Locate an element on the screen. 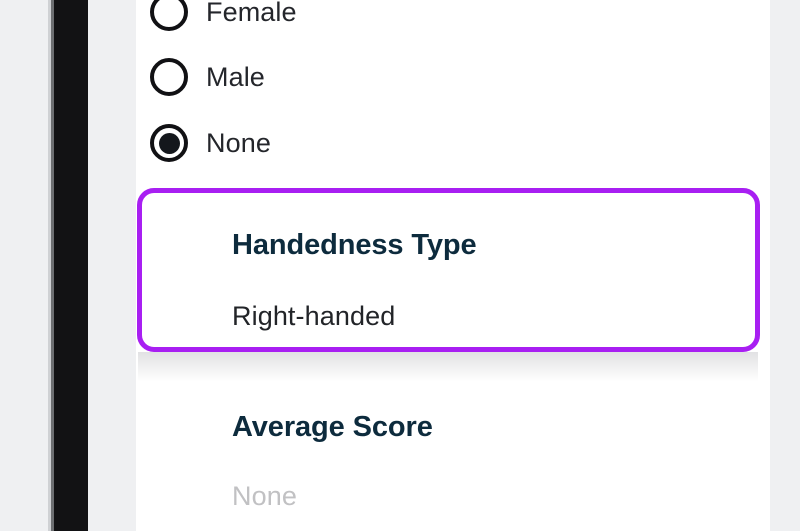 Image resolution: width=800 pixels, height=531 pixels. radio-option-male: Male is located at coordinates (207, 77).